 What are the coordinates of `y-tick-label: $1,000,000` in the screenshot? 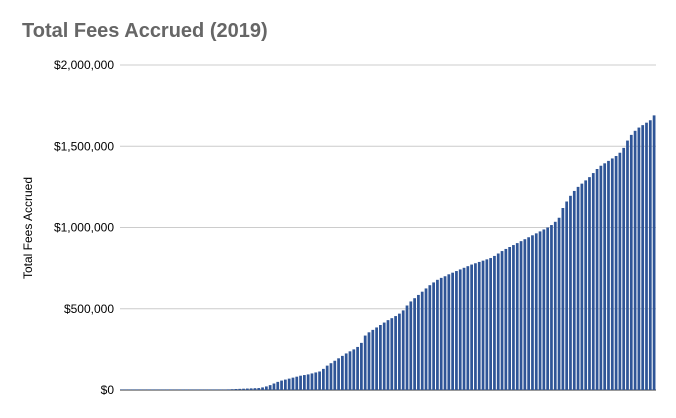 It's located at (84, 228).